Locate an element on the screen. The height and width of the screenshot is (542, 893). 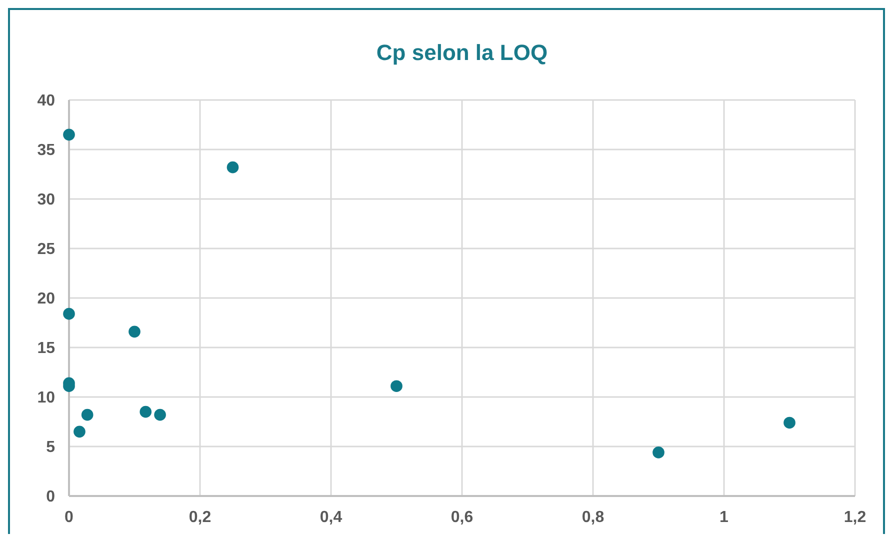
y-tick-label: 10 is located at coordinates (46, 398).